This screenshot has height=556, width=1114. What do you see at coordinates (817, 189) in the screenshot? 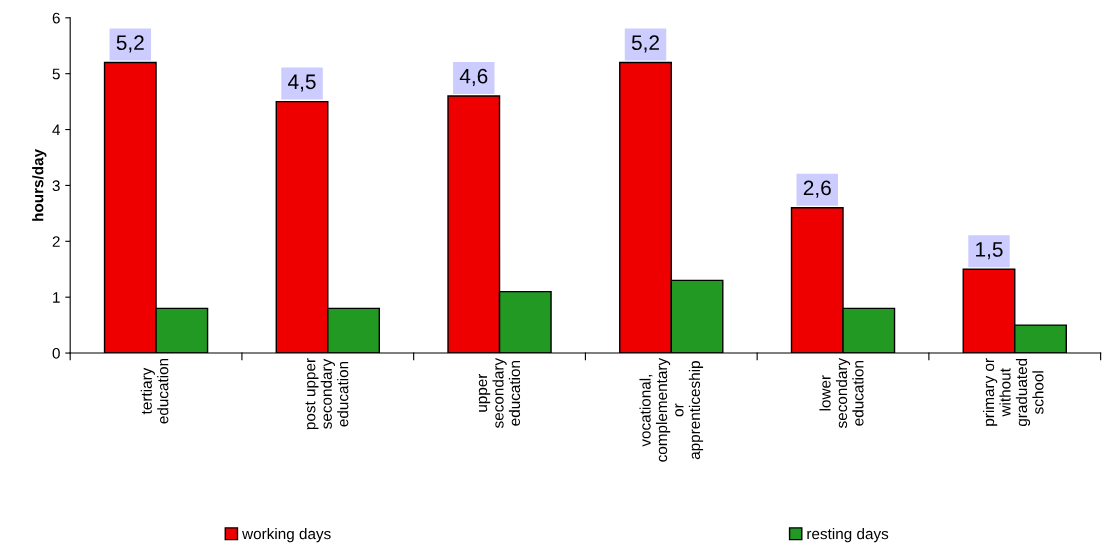
I see `data-label: 2,6` at bounding box center [817, 189].